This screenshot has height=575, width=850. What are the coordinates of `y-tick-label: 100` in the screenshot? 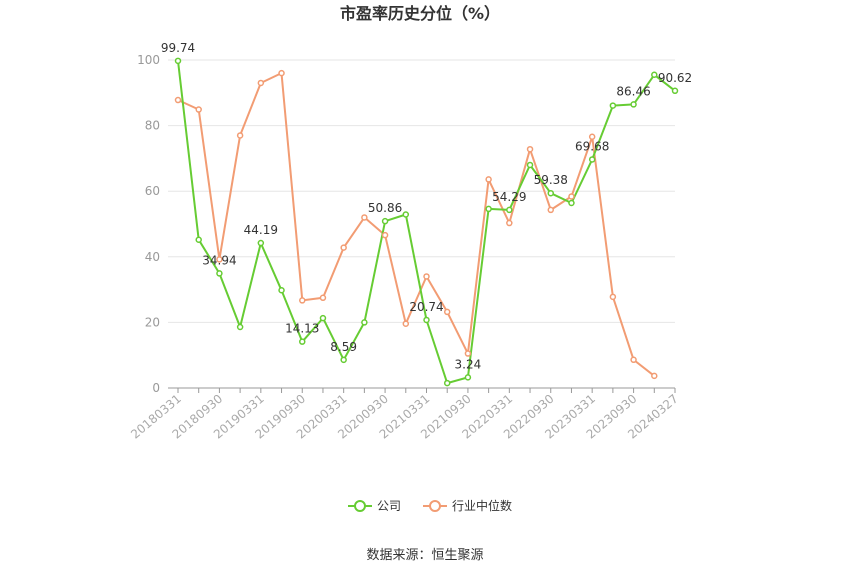 It's located at (148, 60).